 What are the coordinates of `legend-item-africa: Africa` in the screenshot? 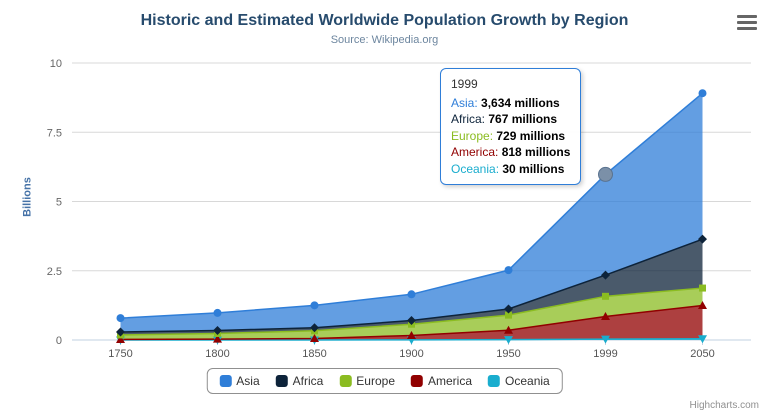 It's located at (299, 381).